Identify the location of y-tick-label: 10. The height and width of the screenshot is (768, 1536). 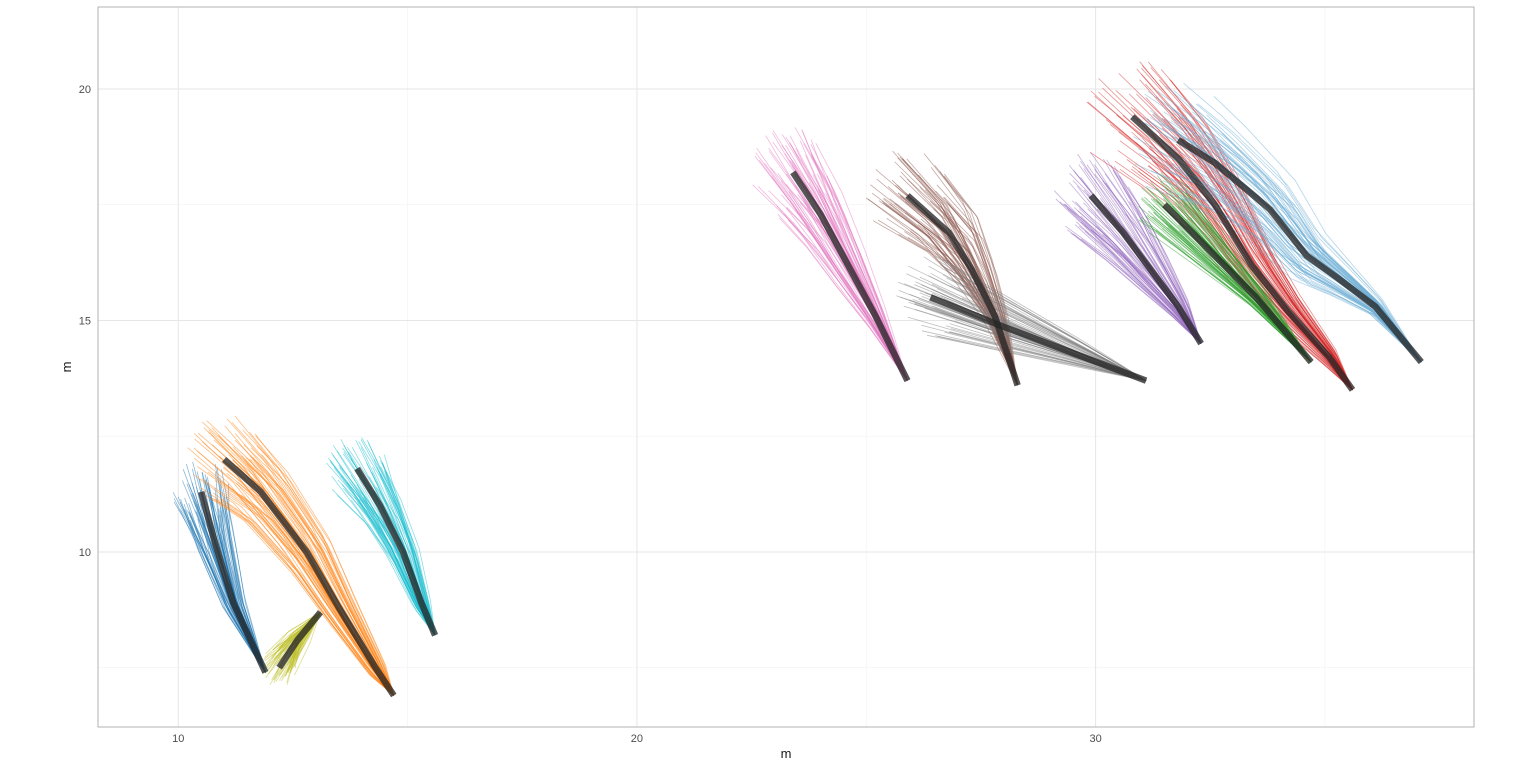
(85, 553).